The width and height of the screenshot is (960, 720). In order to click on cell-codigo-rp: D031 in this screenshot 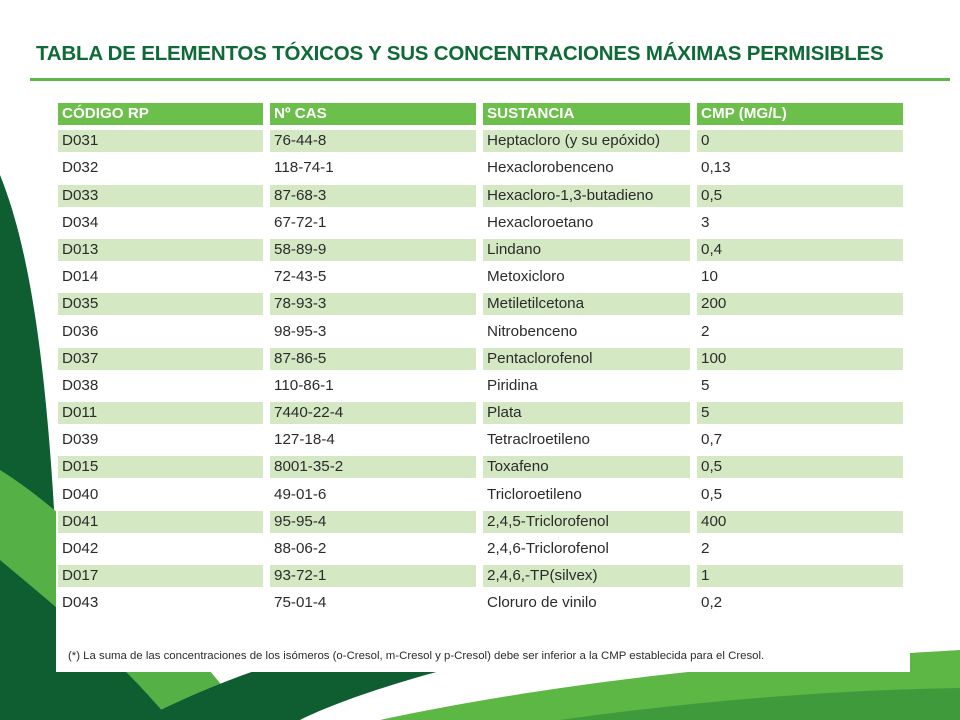, I will do `click(160, 141)`.